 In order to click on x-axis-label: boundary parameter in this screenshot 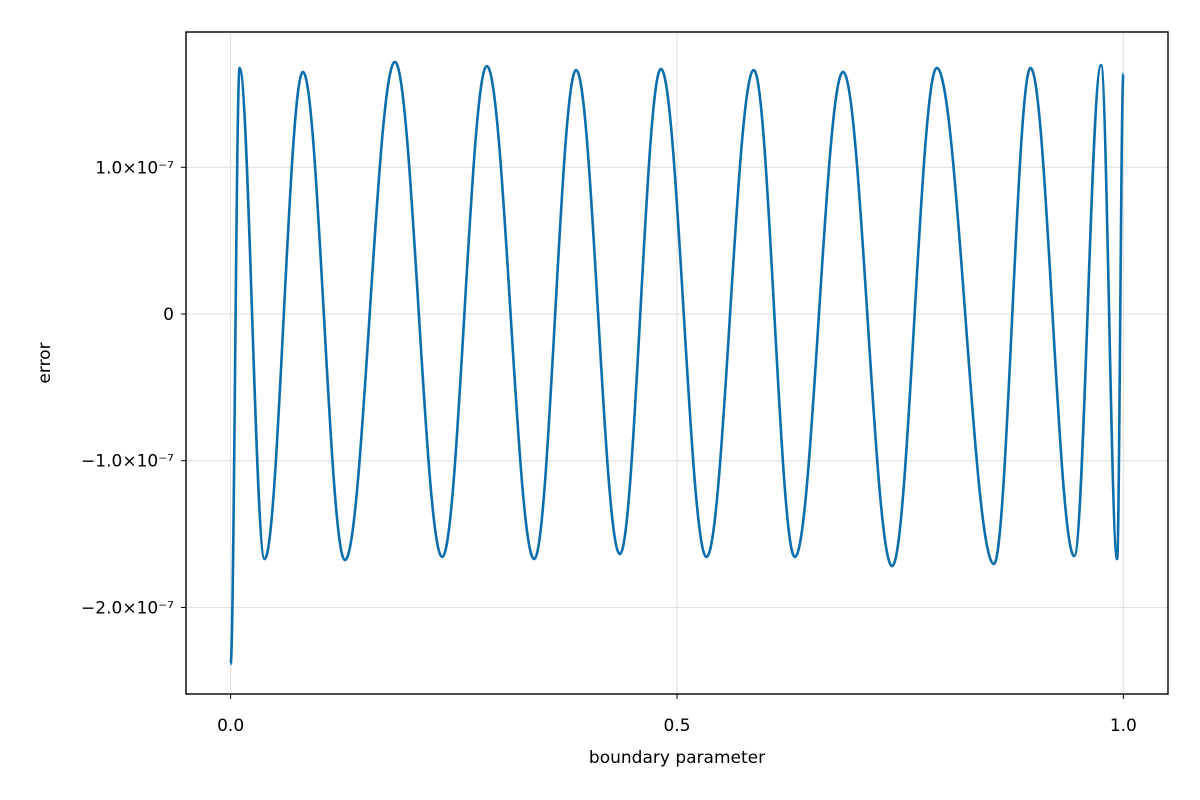, I will do `click(677, 758)`.